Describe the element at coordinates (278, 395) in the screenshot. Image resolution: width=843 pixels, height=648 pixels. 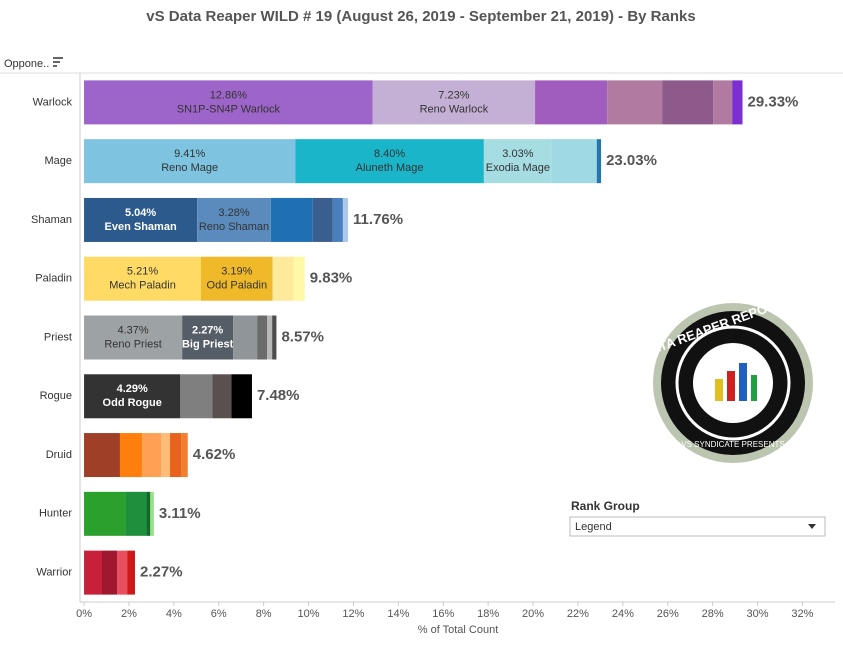
I see `total-label: 7.48%` at that location.